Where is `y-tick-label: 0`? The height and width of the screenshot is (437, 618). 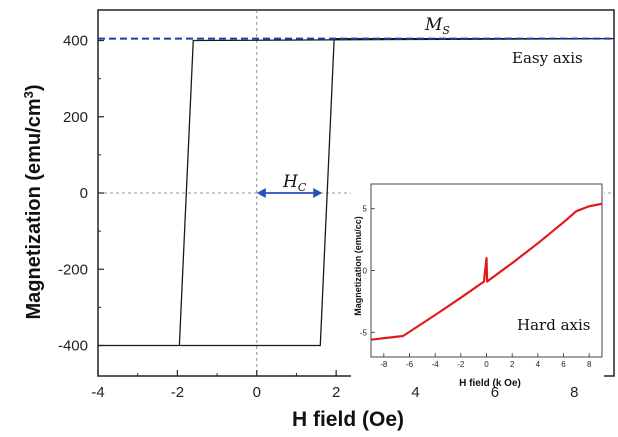
y-tick-label: 0 is located at coordinates (84, 193).